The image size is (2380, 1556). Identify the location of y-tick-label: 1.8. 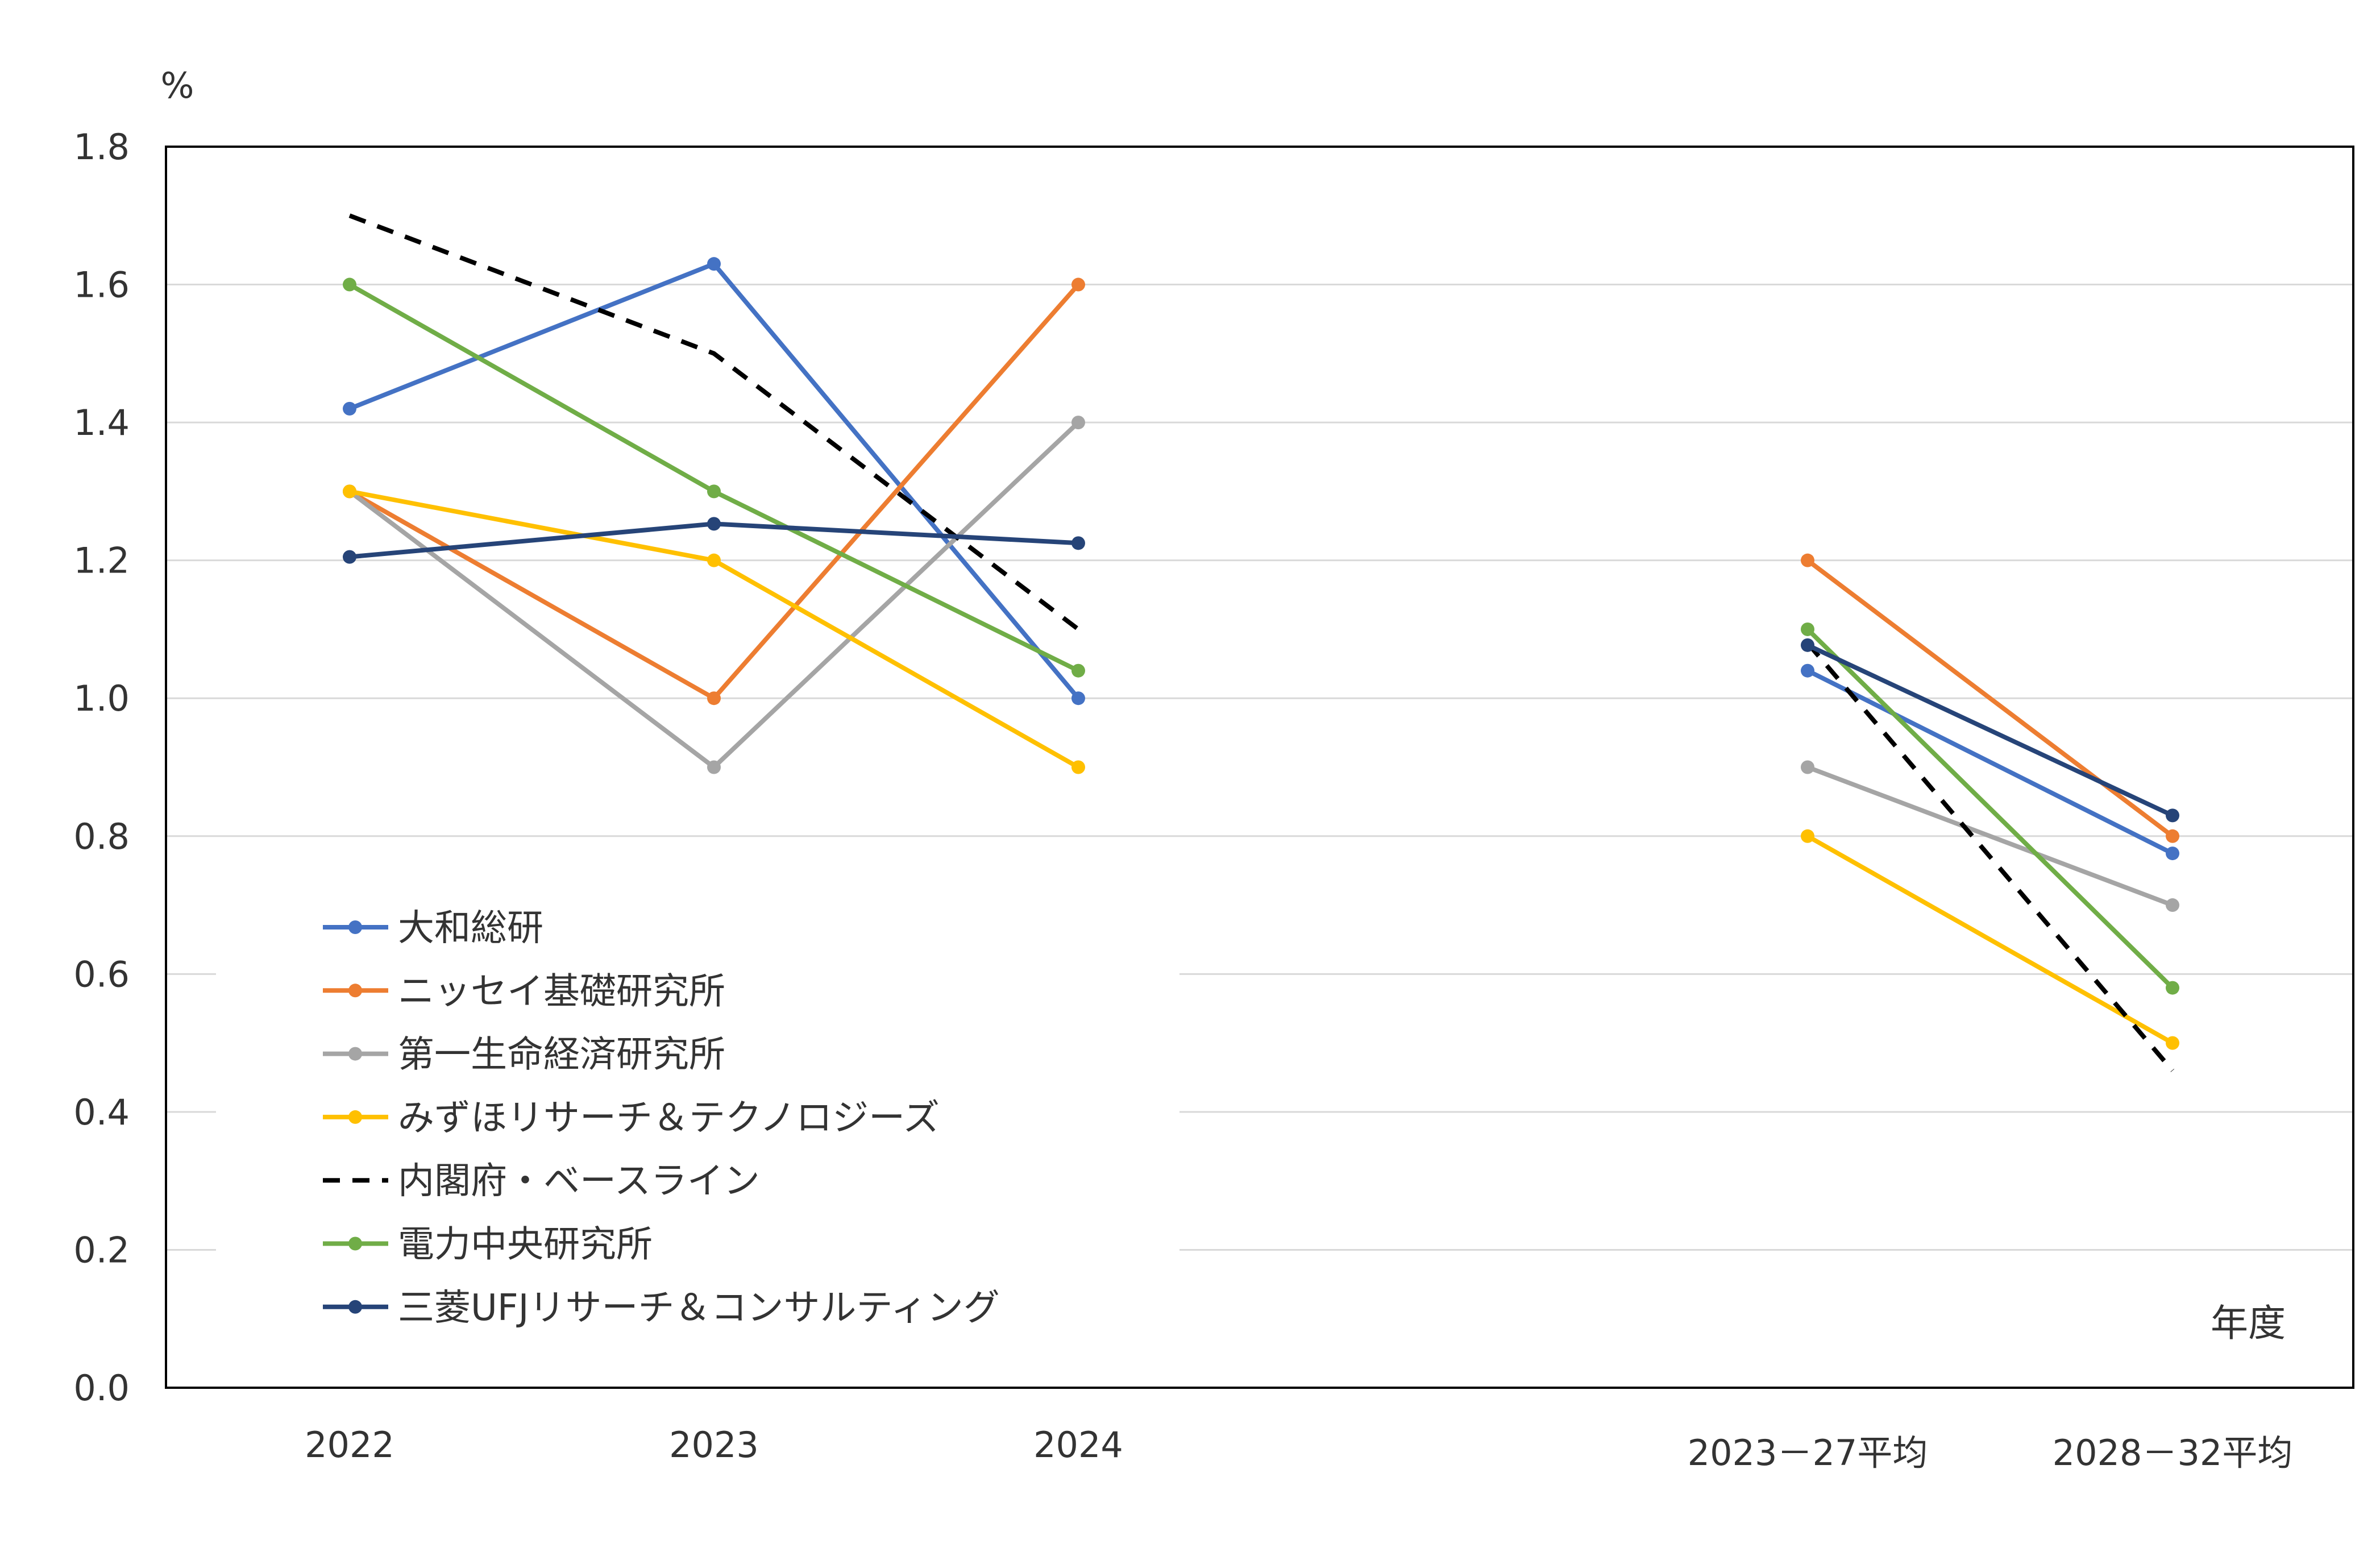
(101, 147).